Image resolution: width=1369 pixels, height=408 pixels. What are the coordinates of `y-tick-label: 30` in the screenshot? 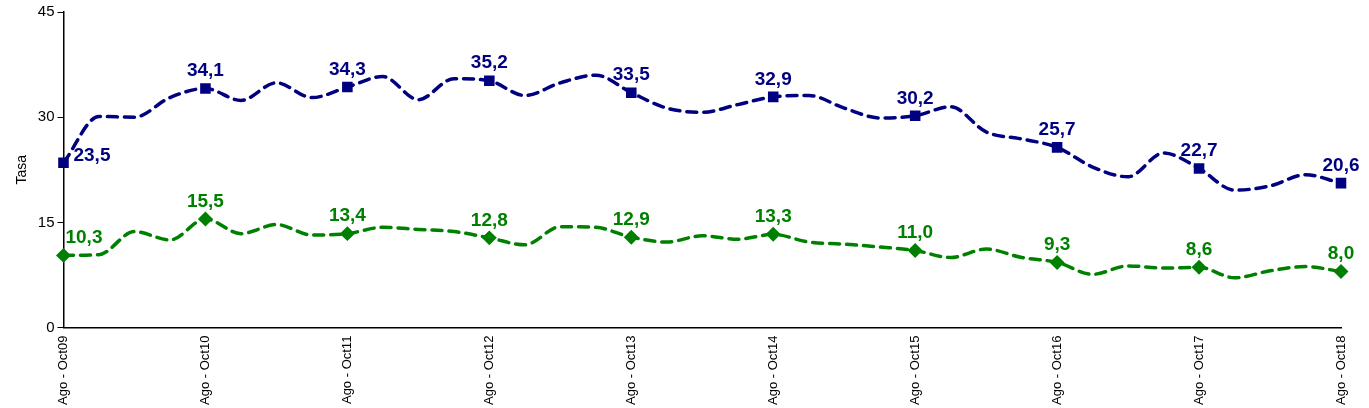 It's located at (46, 116).